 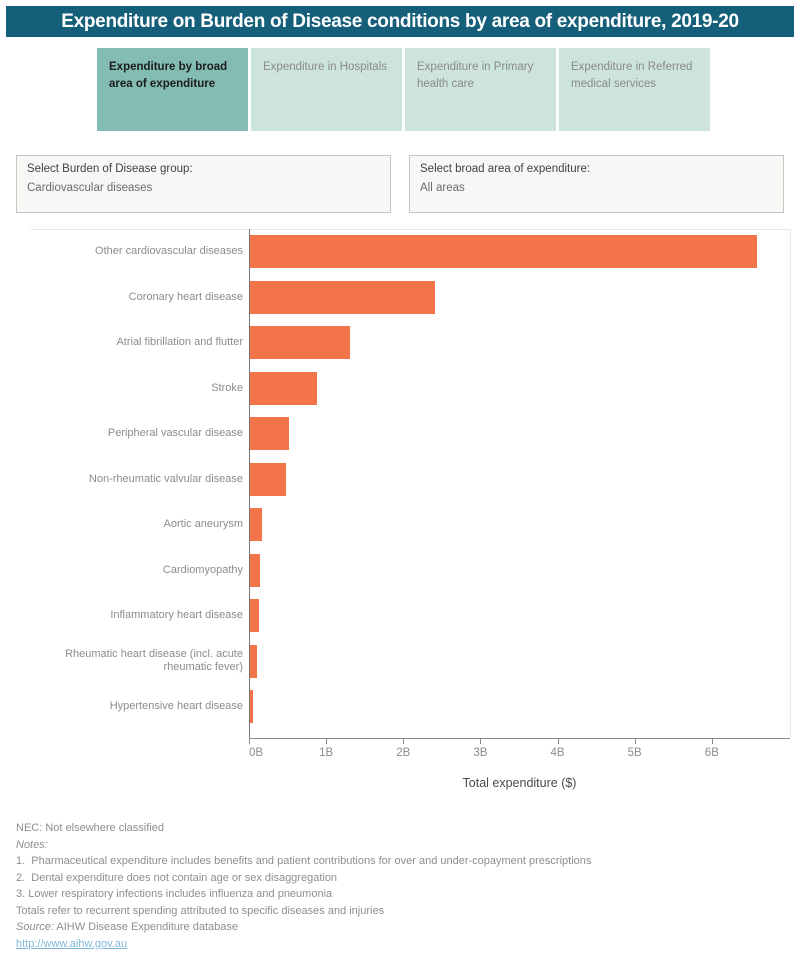 I want to click on tab: Expenditure in Primary health care, so click(x=480, y=89).